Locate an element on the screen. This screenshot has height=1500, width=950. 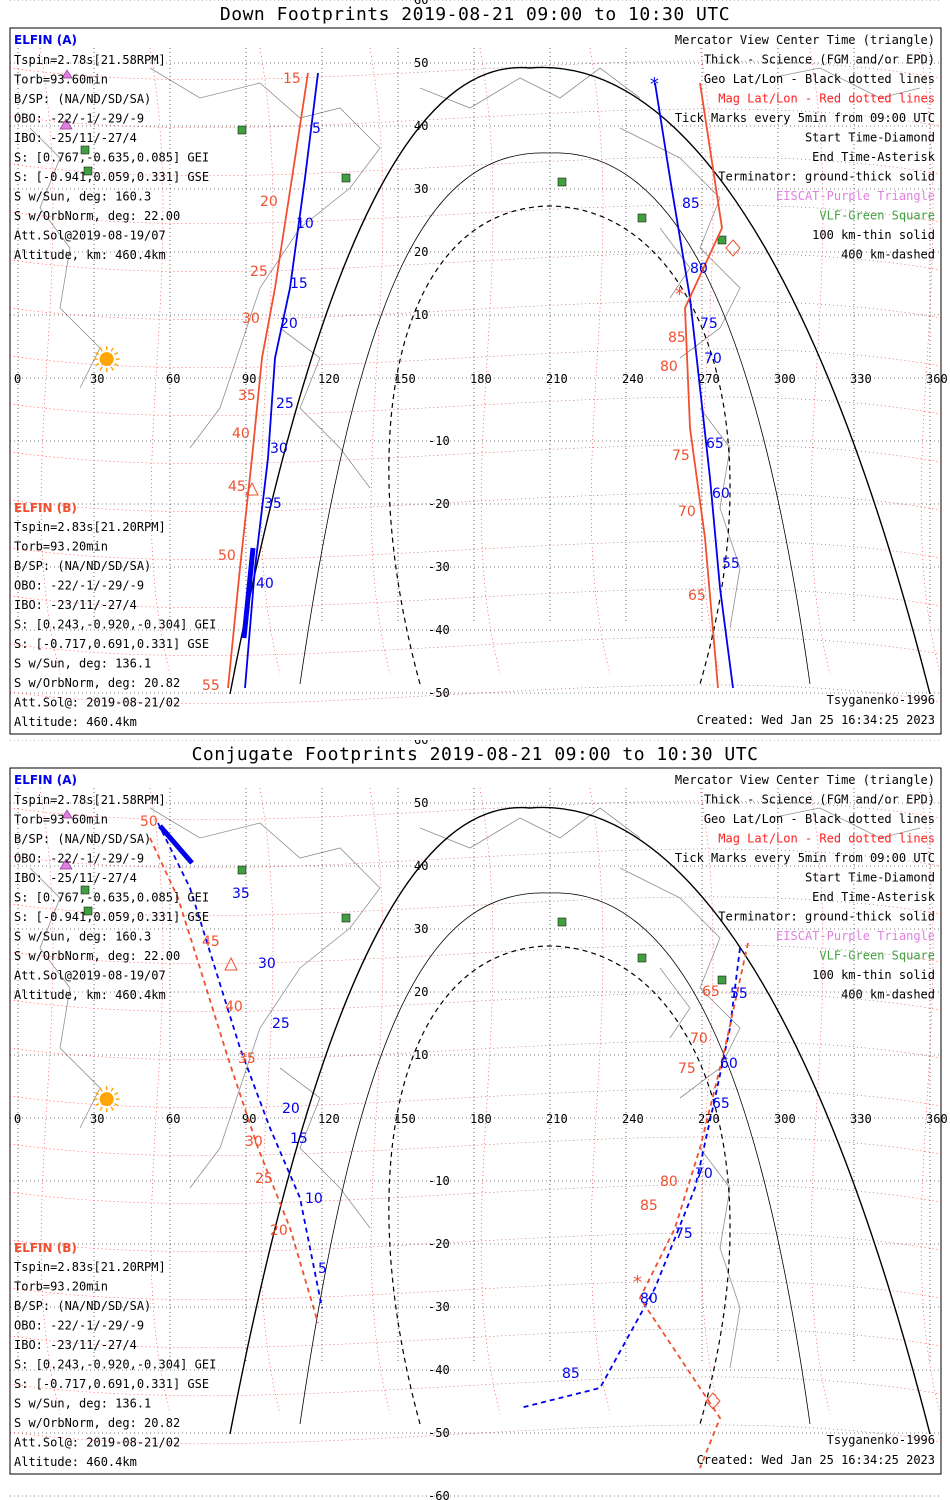
legend-item: Mag Lat/Lon - Red dotted lines is located at coordinates (826, 99).